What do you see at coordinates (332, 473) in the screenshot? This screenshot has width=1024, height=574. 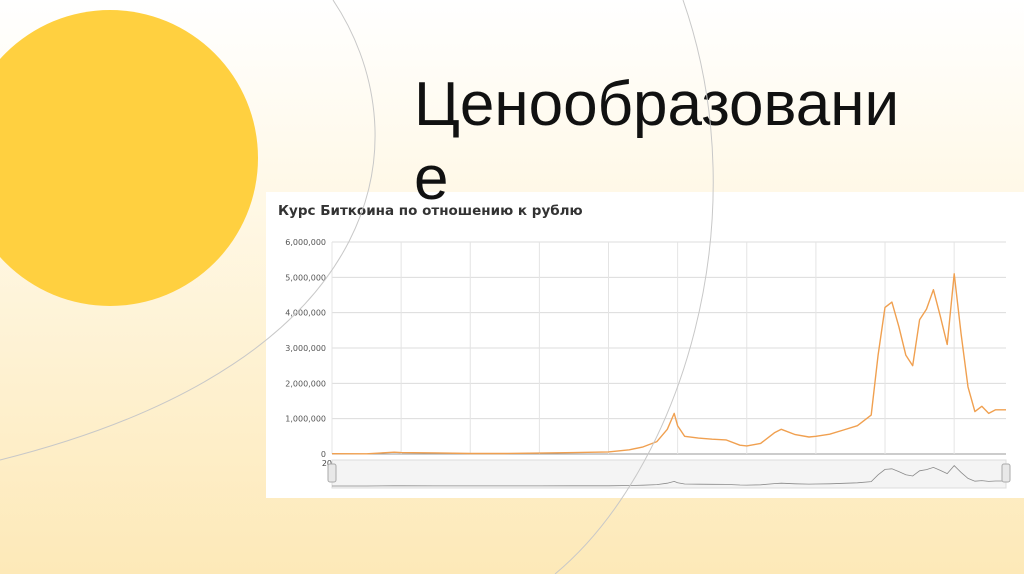 I see `navigator-left-handle` at bounding box center [332, 473].